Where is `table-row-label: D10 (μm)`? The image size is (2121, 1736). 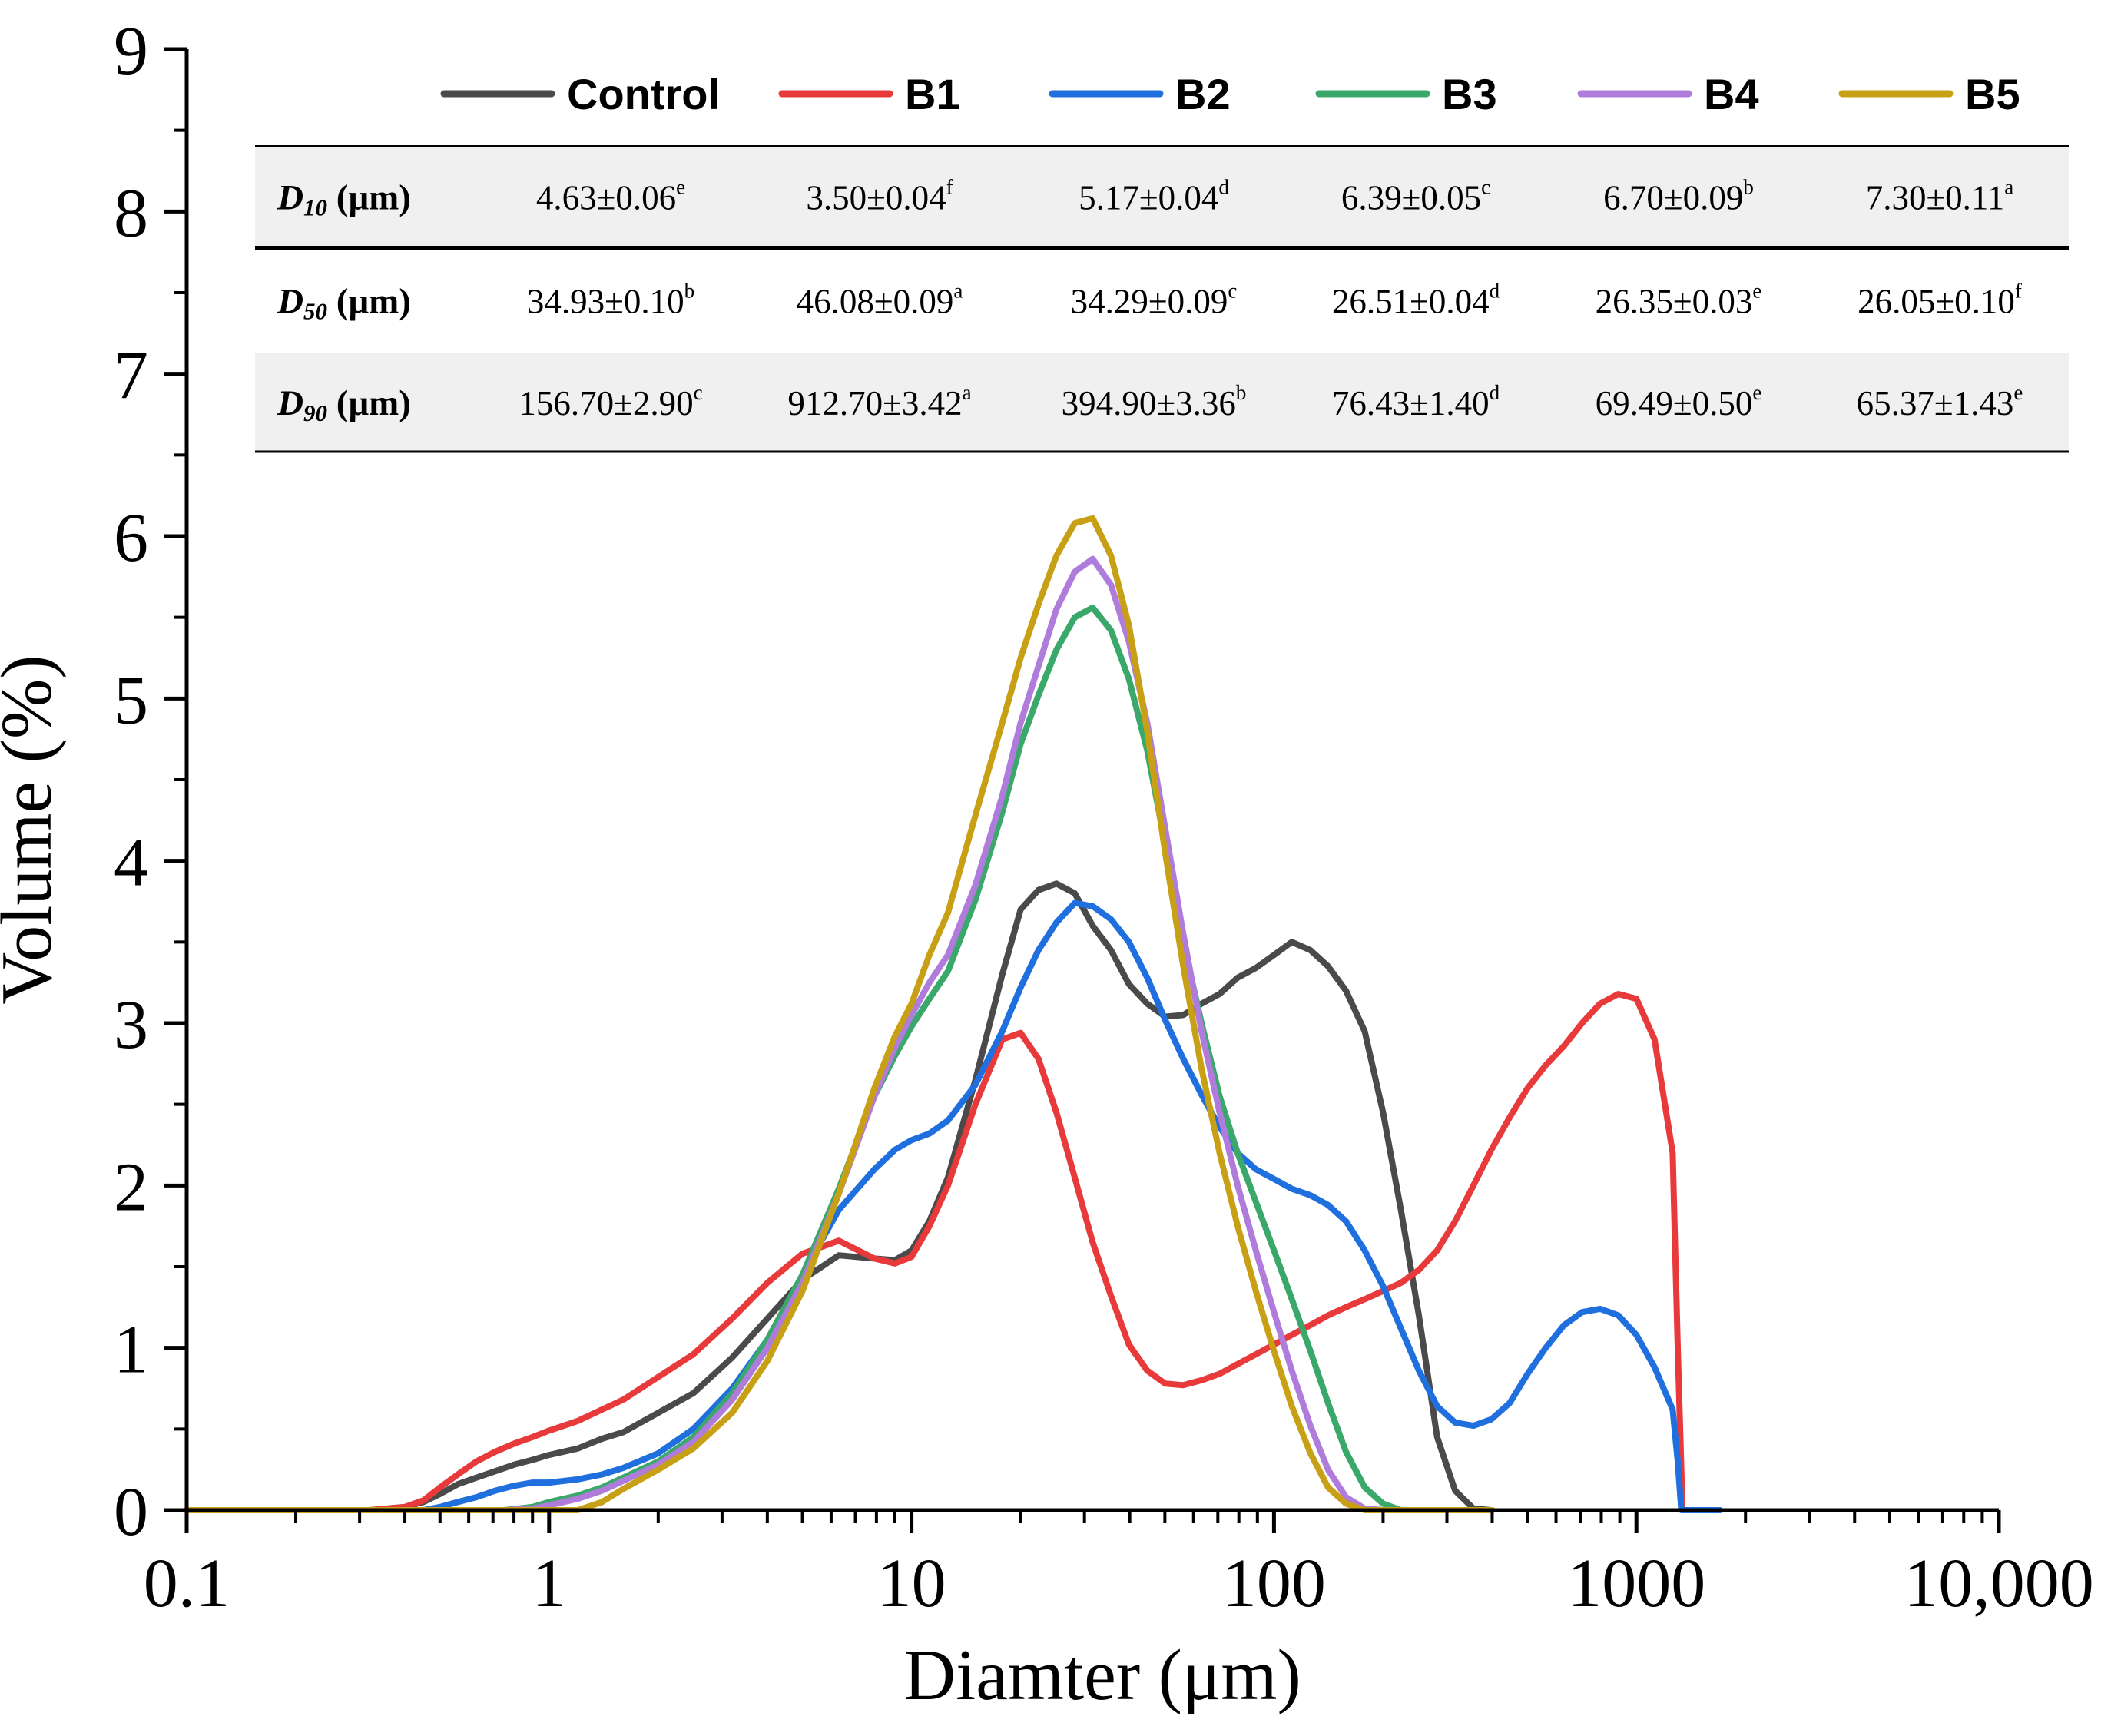
table-row-label: D10 (μm) is located at coordinates (344, 200).